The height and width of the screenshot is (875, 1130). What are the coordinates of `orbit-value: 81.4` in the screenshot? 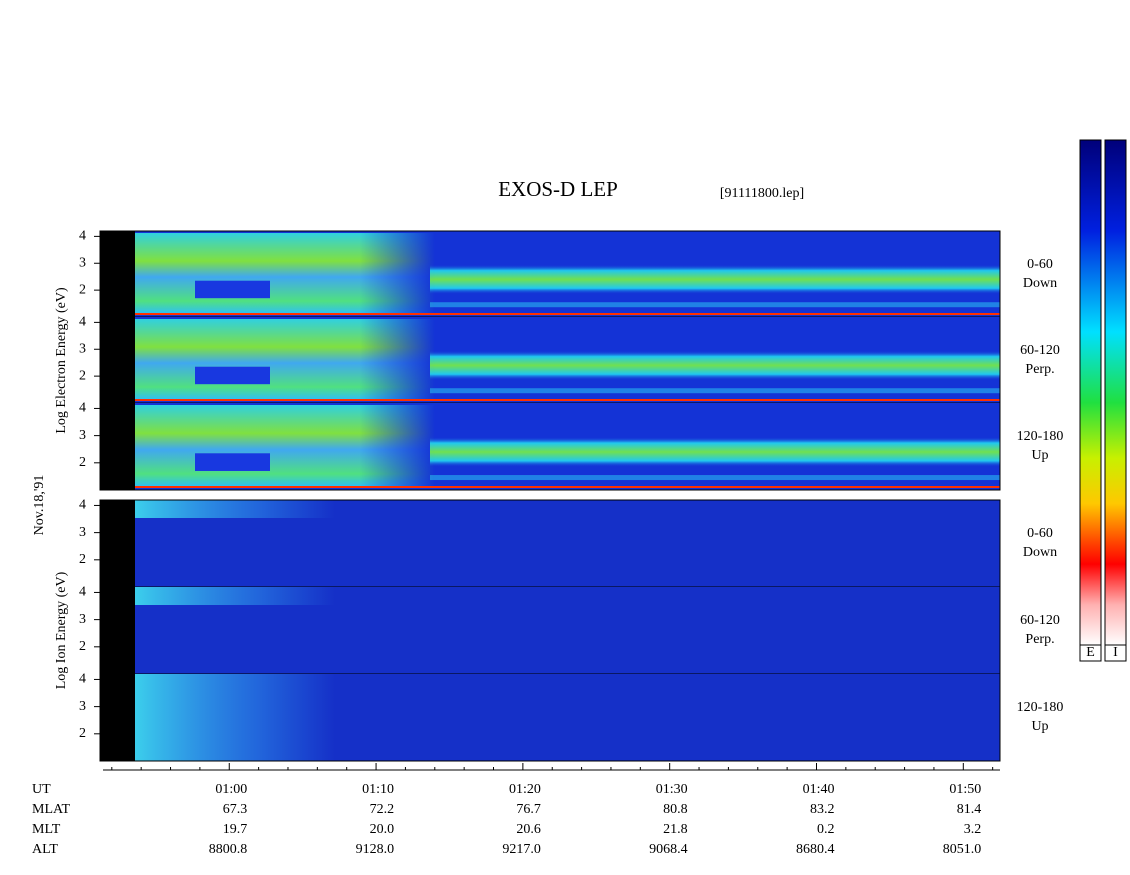 It's located at (969, 809).